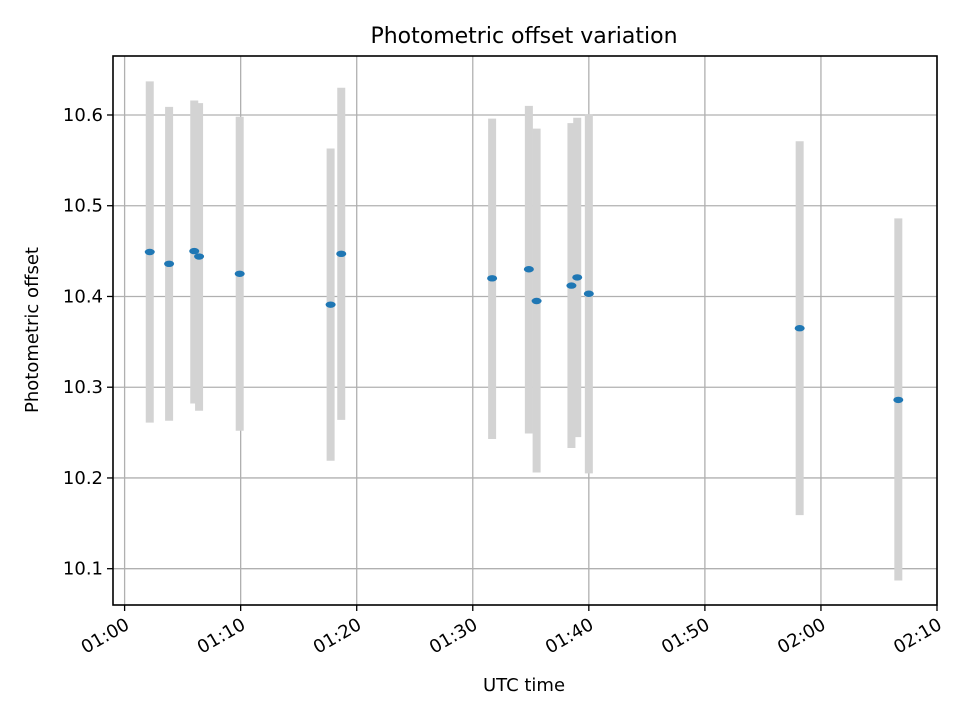  What do you see at coordinates (83, 569) in the screenshot?
I see `y-tick-label: 10.1` at bounding box center [83, 569].